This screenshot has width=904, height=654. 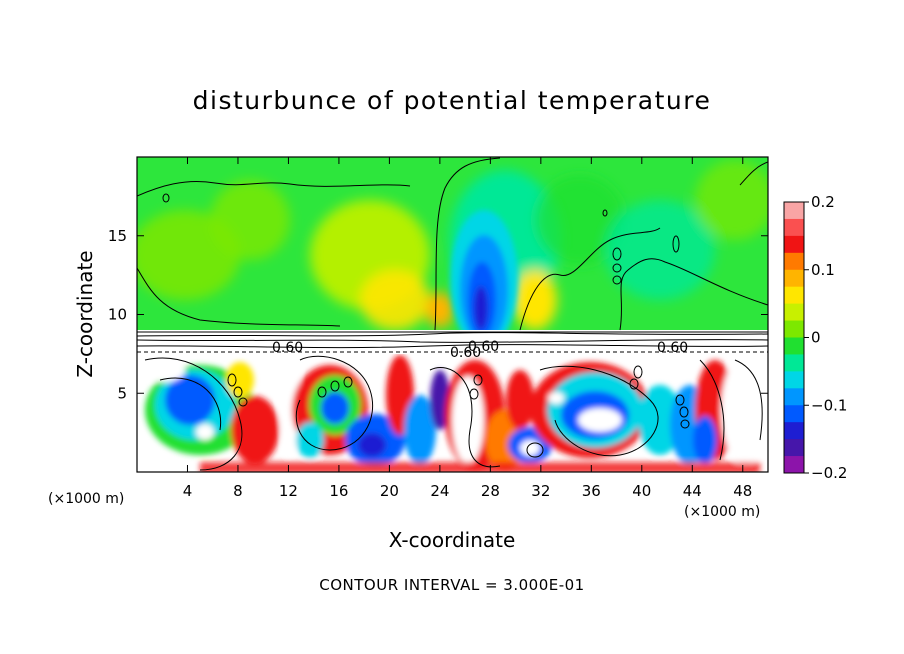 What do you see at coordinates (389, 491) in the screenshot?
I see `x-tick-label: 20` at bounding box center [389, 491].